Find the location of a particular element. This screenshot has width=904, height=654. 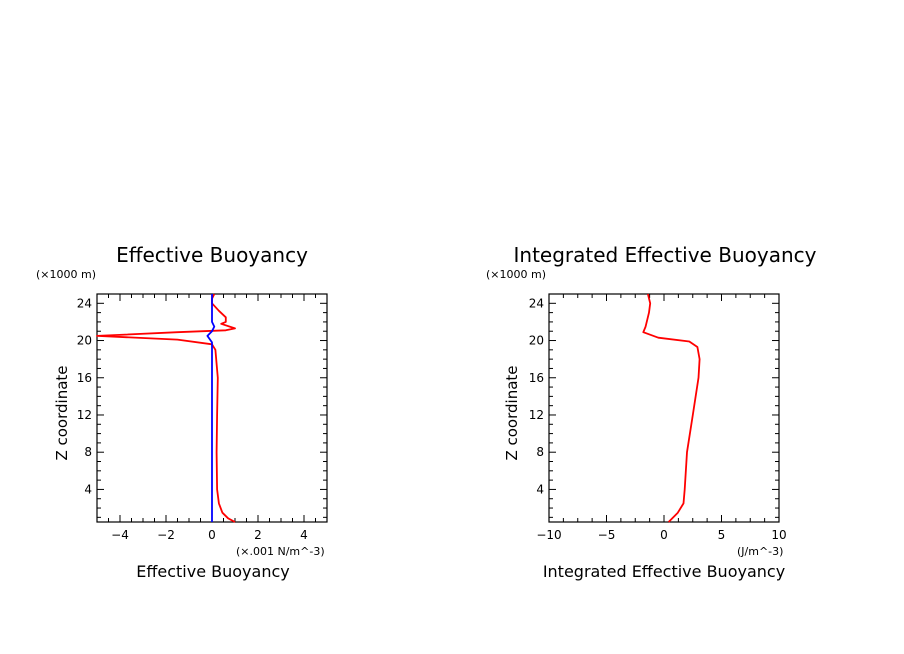

plot-frame is located at coordinates (664, 408).